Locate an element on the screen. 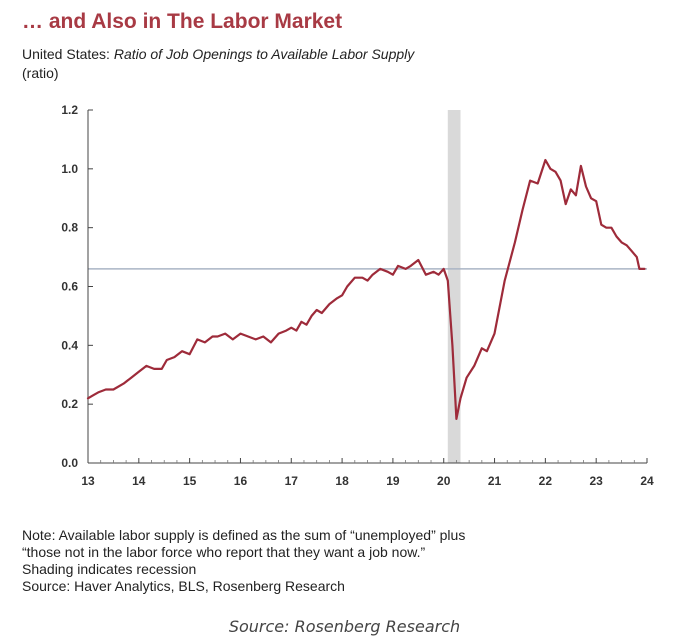 This screenshot has height=641, width=689. y-tick-label: 0.4 is located at coordinates (69, 345).